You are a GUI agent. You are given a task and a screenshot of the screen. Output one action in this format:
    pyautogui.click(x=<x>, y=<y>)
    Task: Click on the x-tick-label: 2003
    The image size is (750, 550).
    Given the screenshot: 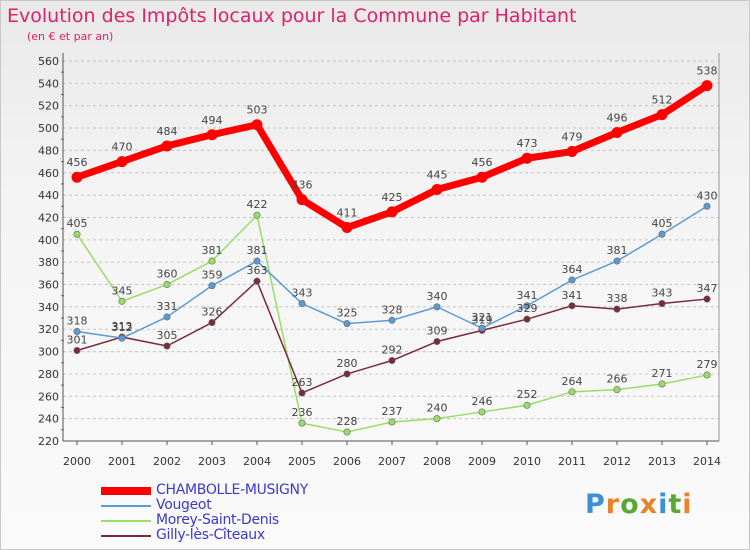 What is the action you would take?
    pyautogui.click(x=212, y=461)
    